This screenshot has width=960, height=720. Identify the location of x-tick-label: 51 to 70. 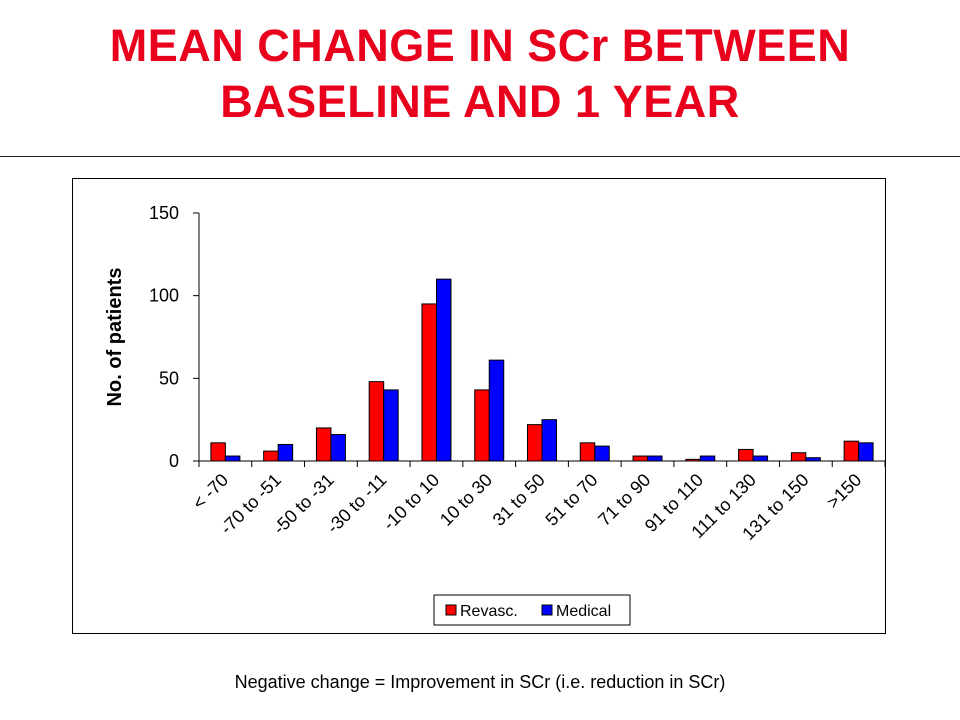
(571, 500).